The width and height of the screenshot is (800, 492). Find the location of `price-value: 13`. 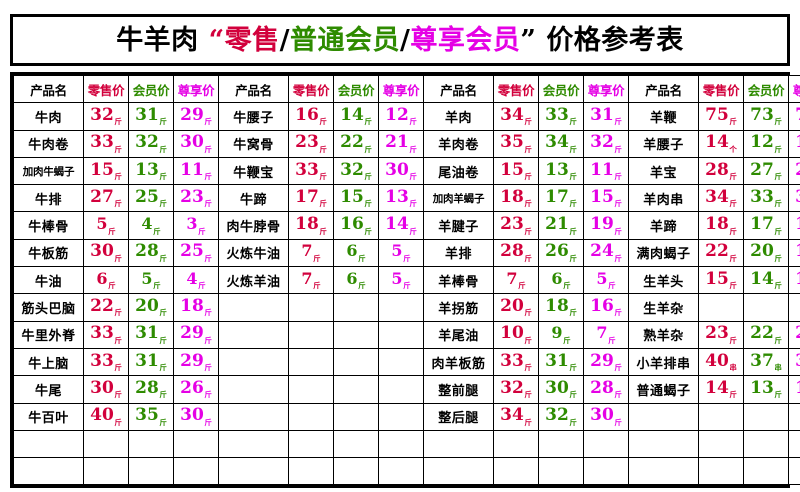

price-value: 13 is located at coordinates (797, 279).